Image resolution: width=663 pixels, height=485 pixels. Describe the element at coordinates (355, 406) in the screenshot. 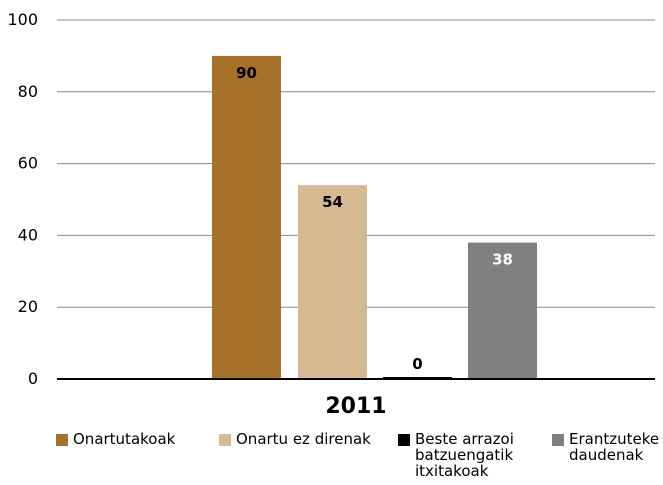

I see `category-label: 2011` at that location.